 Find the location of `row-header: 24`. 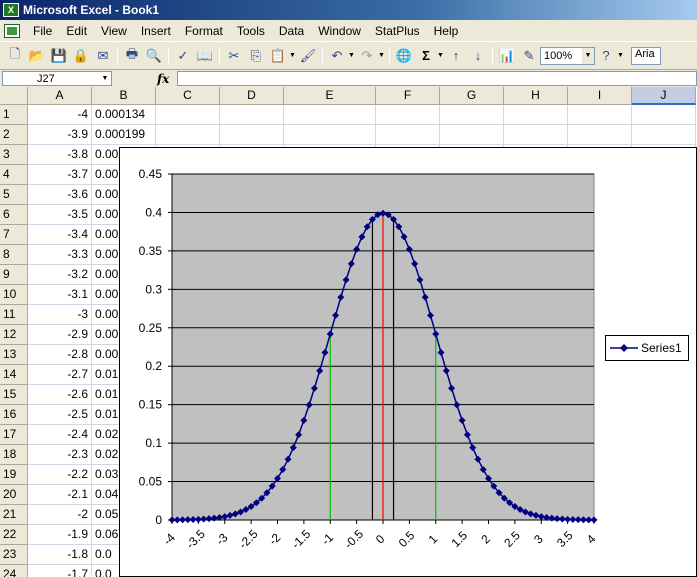

row-header: 24 is located at coordinates (14, 571).